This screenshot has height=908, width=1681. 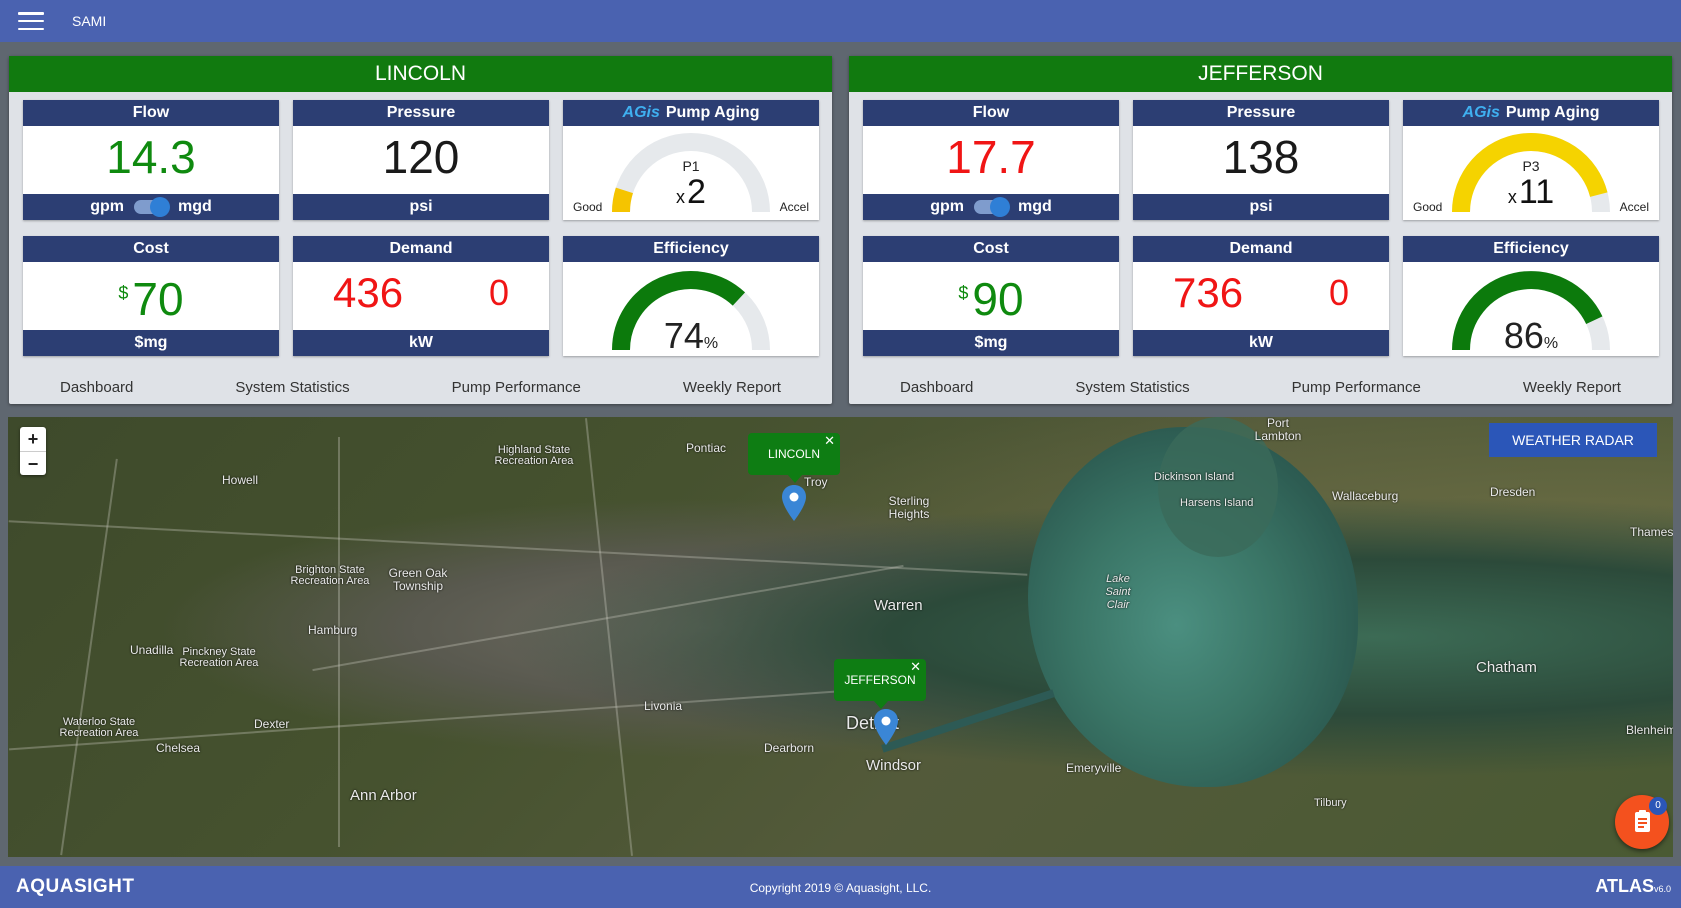 I want to click on zoom-control: + −, so click(x=33, y=451).